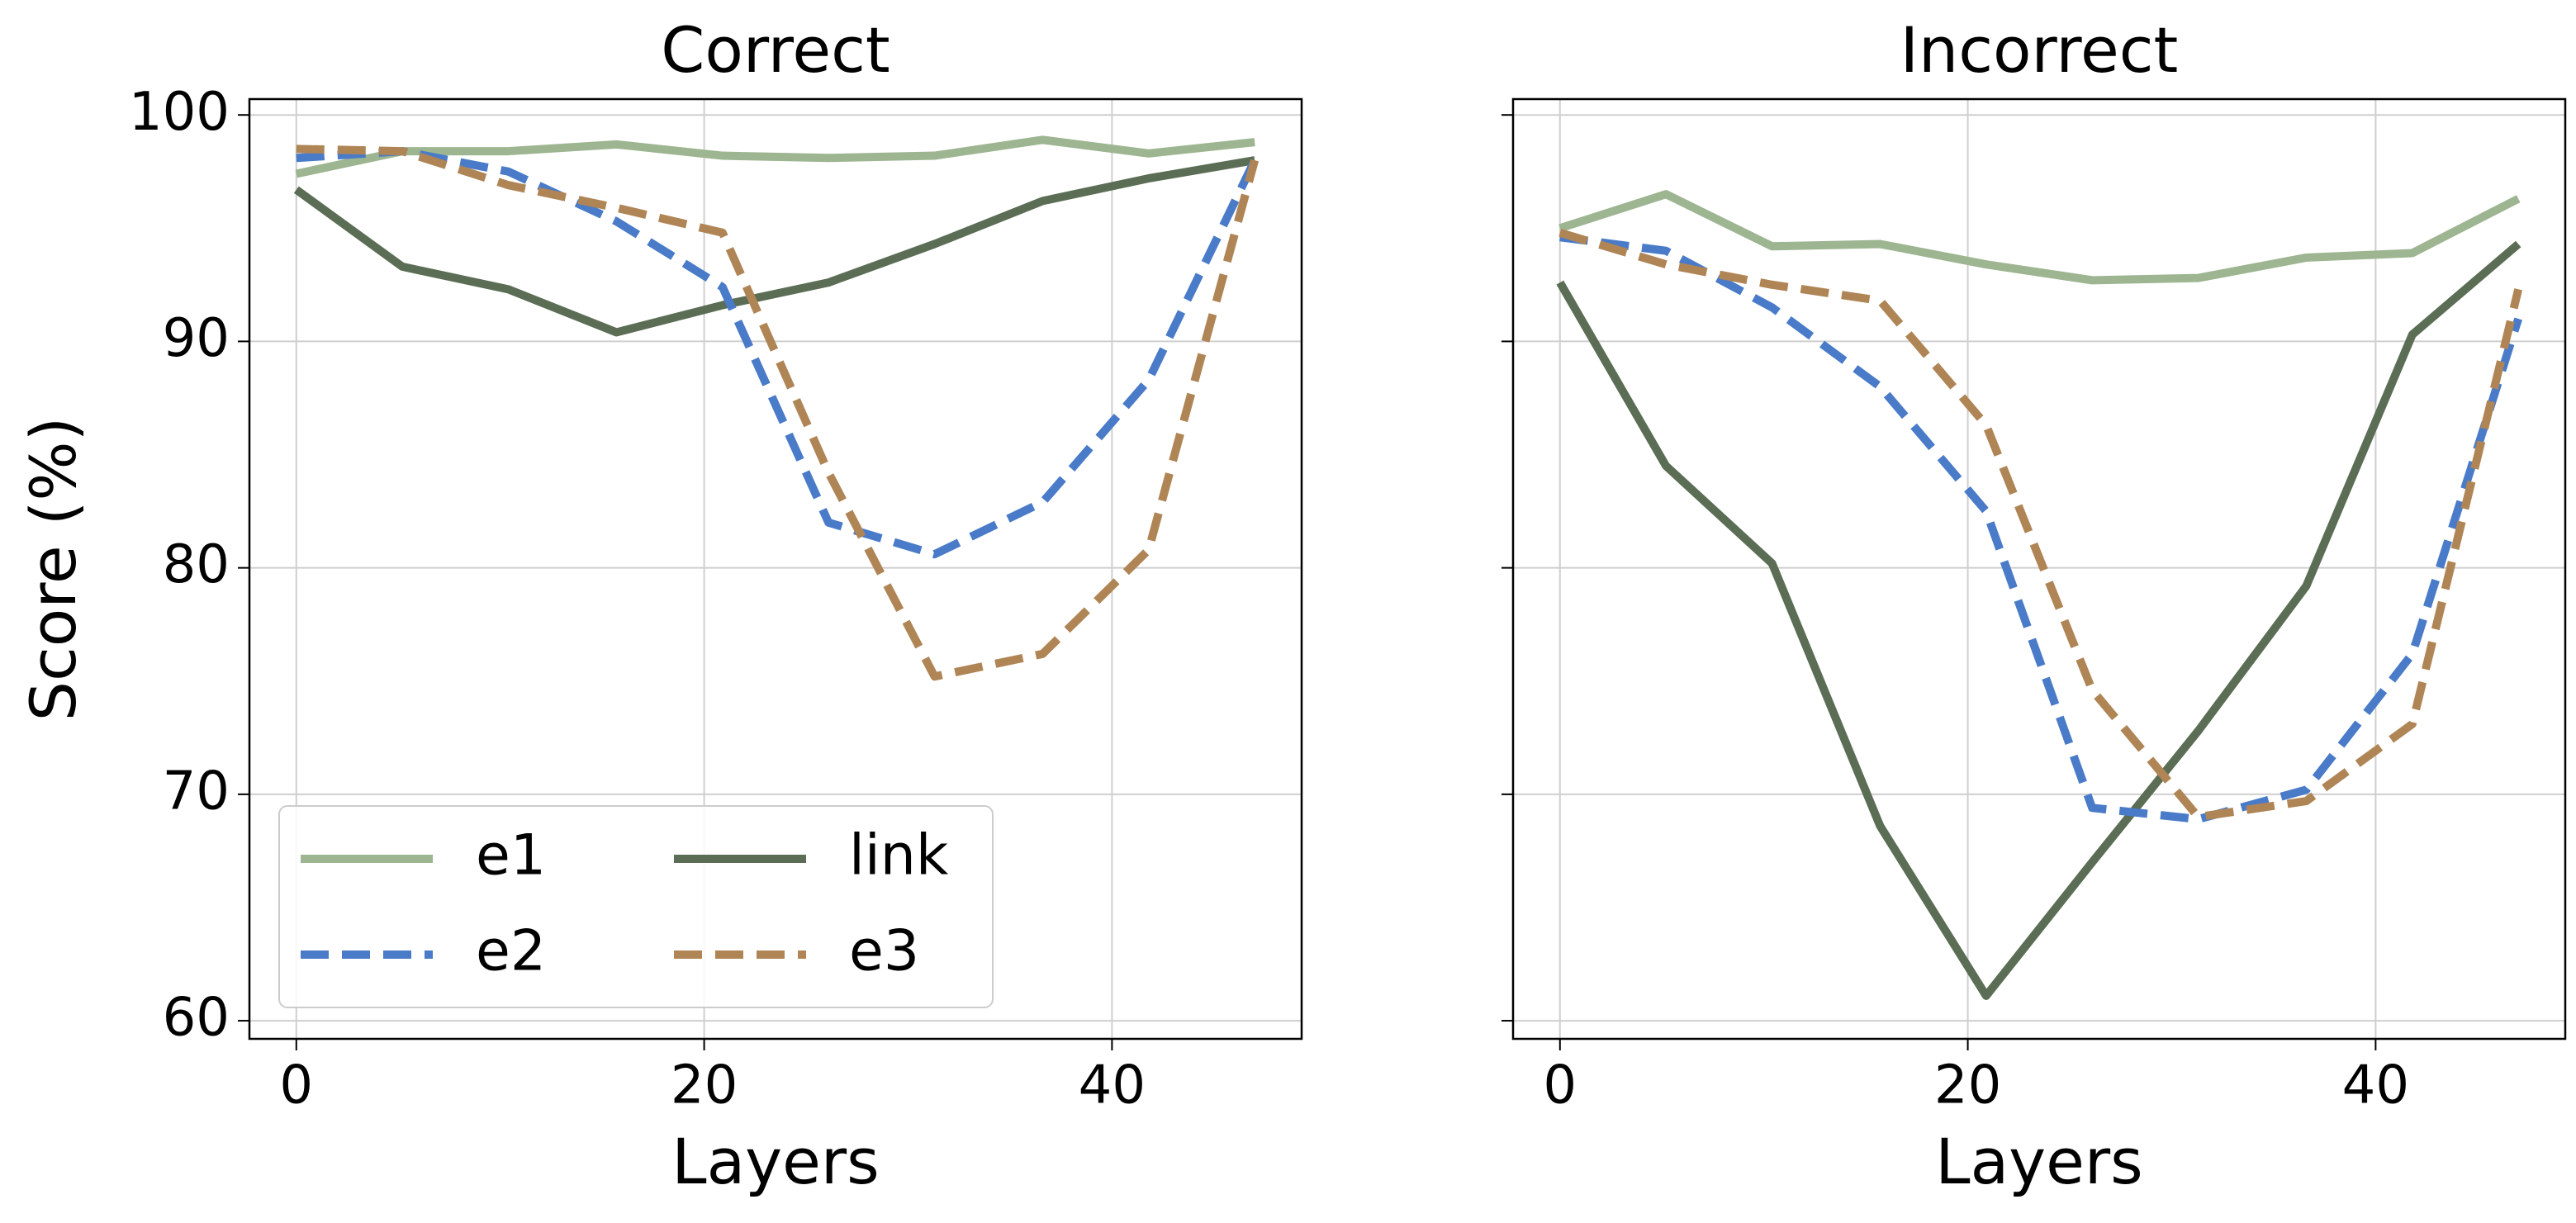  Describe the element at coordinates (196, 564) in the screenshot. I see `y-tick-label: 80` at that location.